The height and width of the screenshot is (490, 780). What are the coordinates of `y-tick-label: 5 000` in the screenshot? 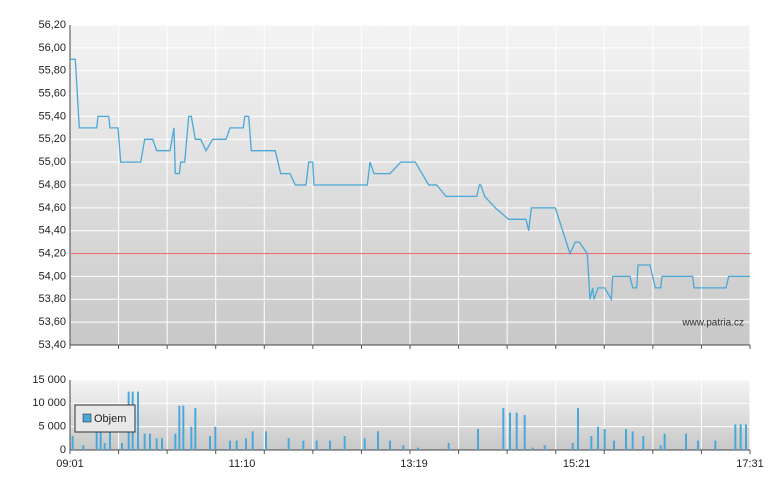 It's located at (52, 427).